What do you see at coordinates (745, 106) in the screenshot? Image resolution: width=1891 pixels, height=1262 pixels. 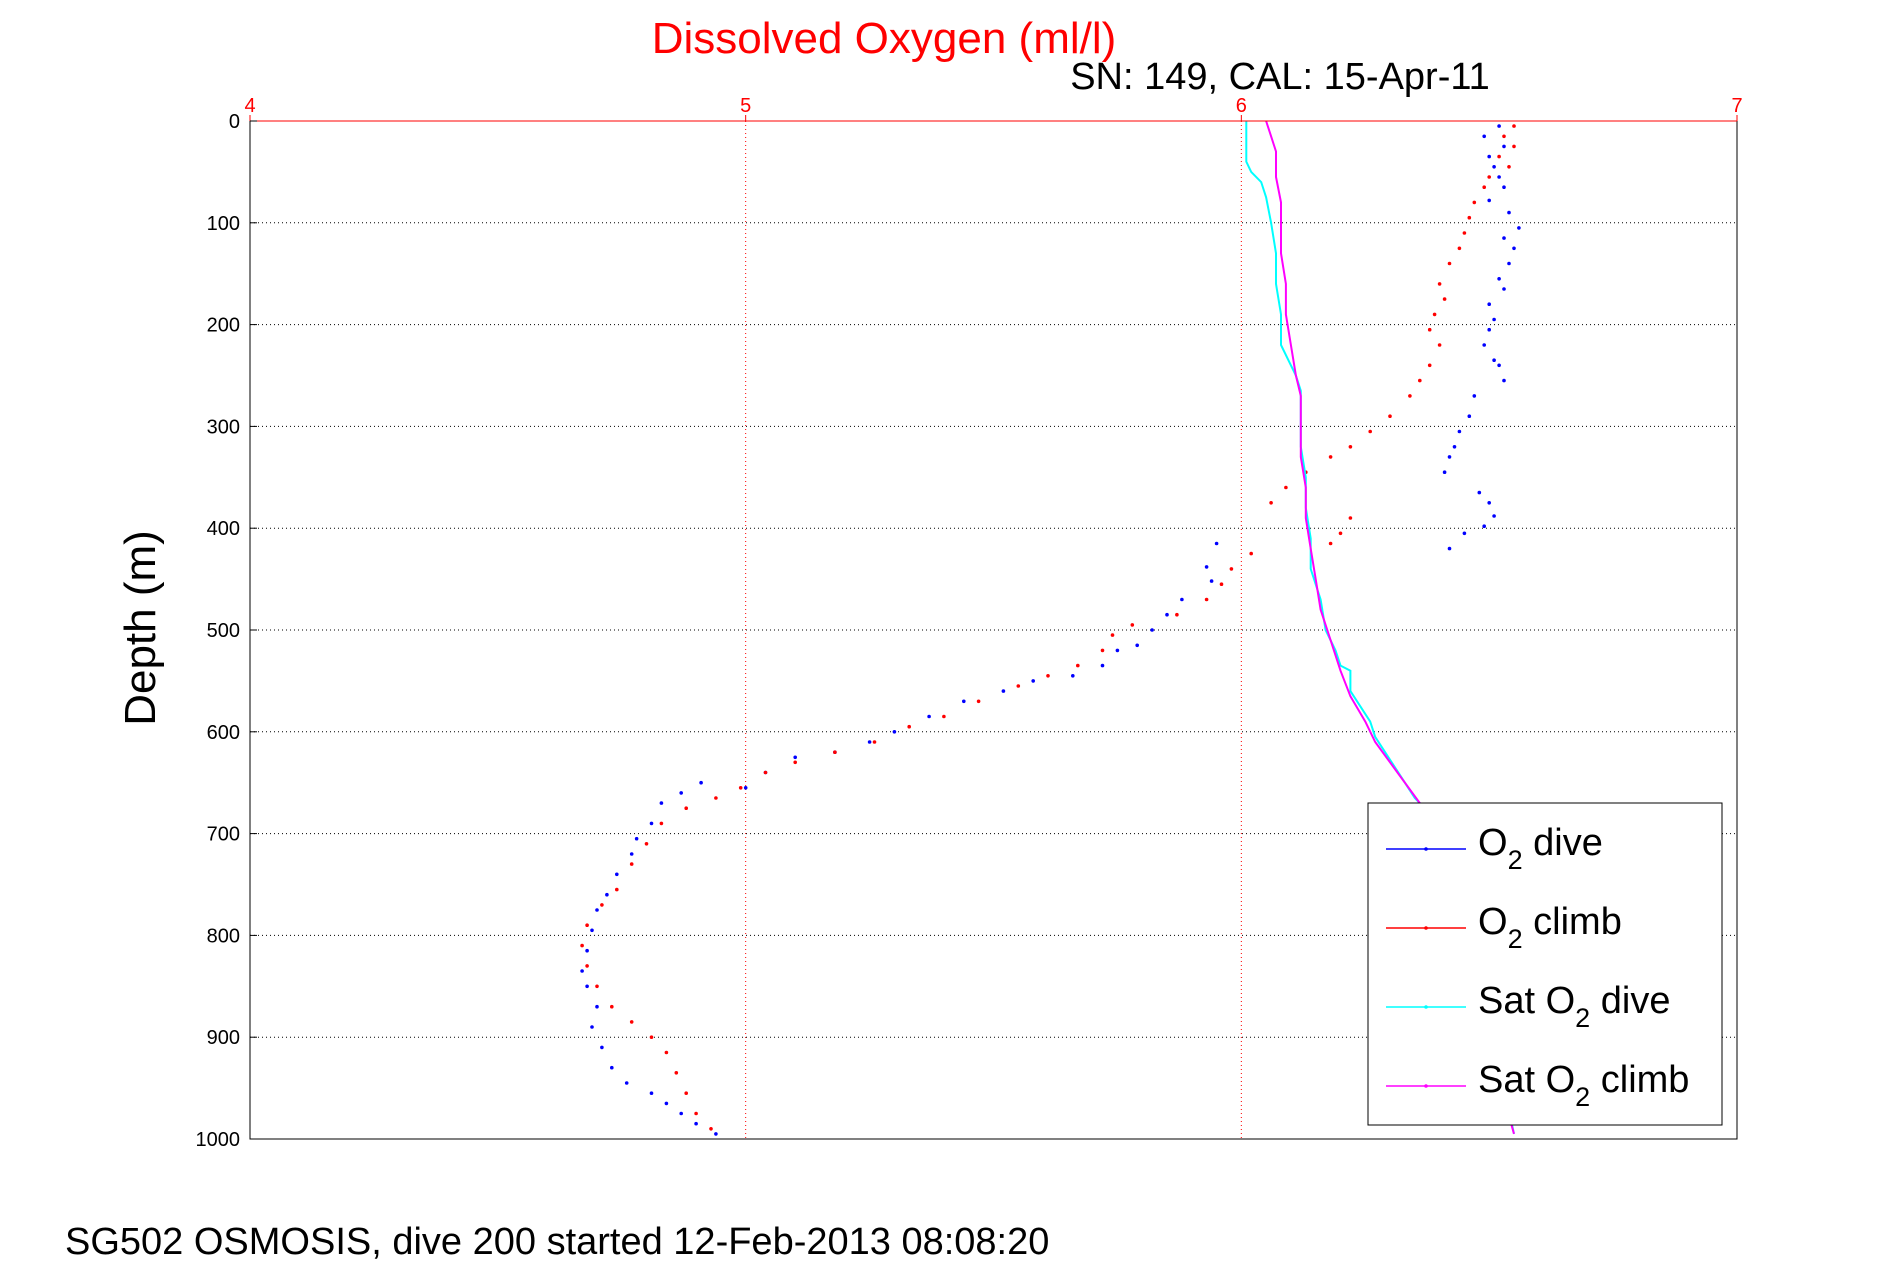 I see `x-tick-label: 5` at bounding box center [745, 106].